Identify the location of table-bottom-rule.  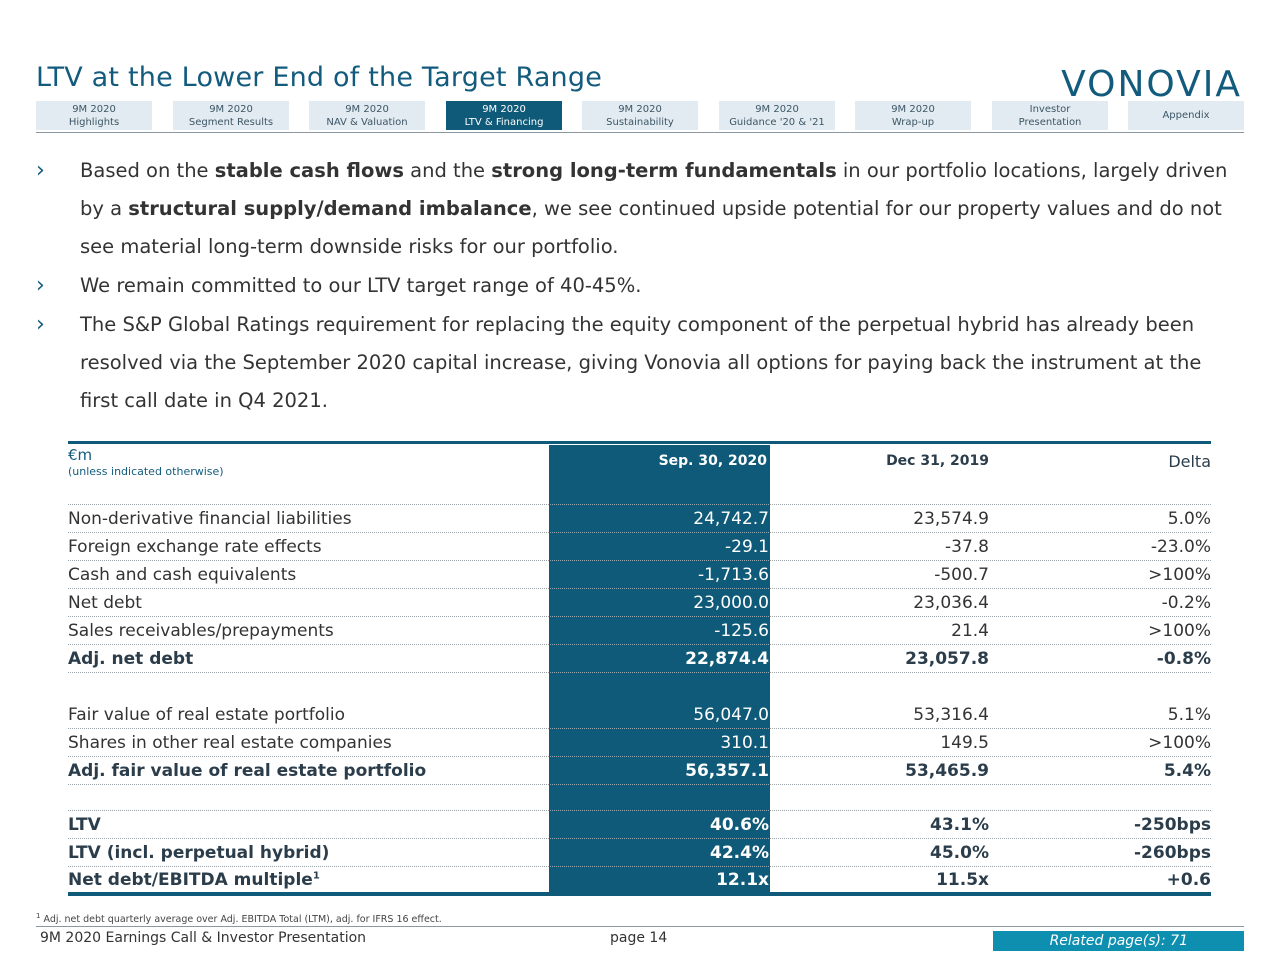
(639, 894).